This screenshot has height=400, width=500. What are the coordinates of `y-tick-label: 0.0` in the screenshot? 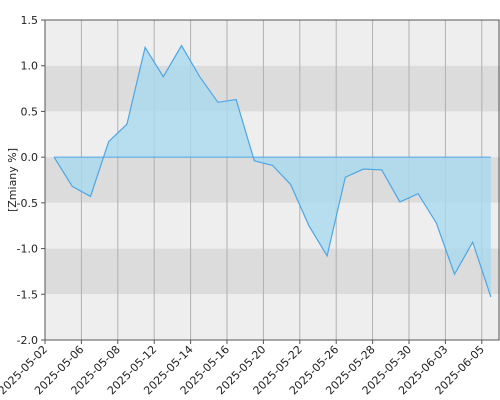 It's located at (30, 157).